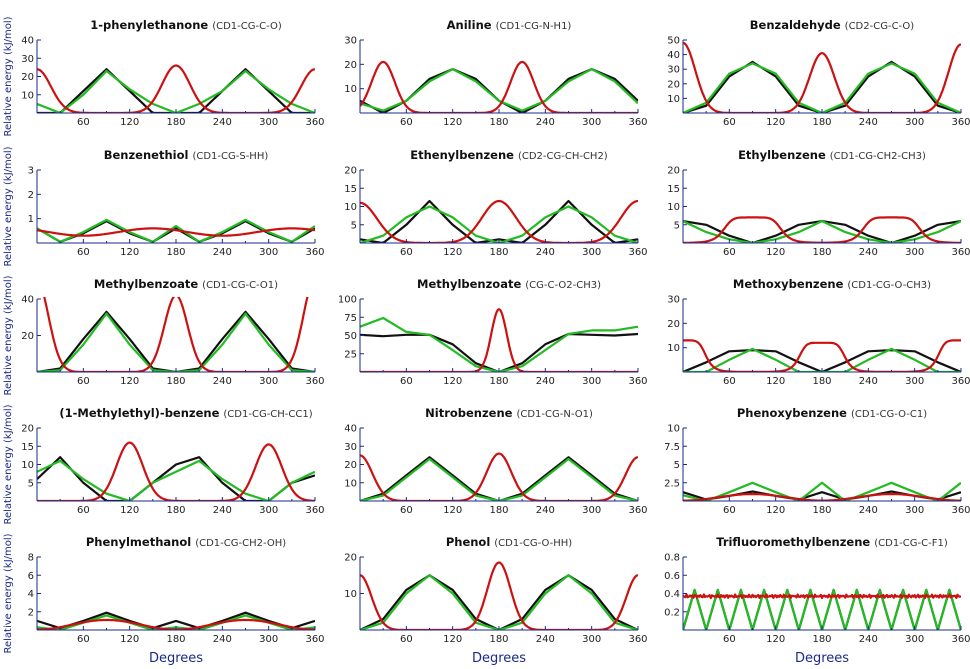 This screenshot has width=970, height=669. Describe the element at coordinates (464, 155) in the screenshot. I see `panel-title-name: Ethenylbenzene` at that location.